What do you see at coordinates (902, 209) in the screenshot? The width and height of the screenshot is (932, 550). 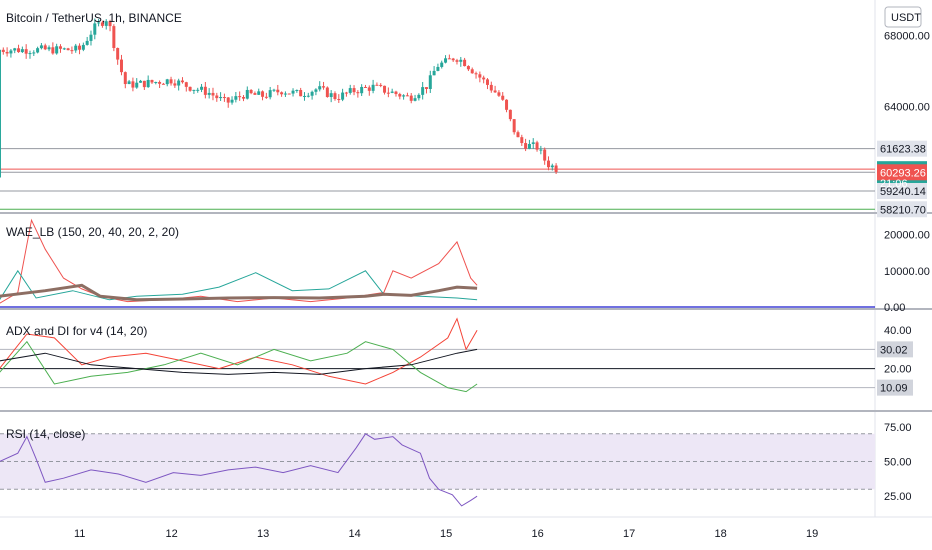 I see `price-tag-support` at bounding box center [902, 209].